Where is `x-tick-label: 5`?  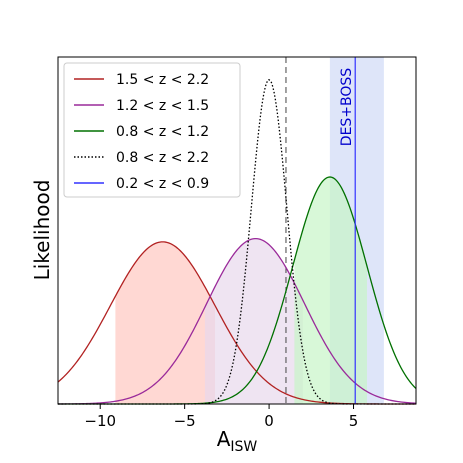
x-tick-label: 5 is located at coordinates (354, 421).